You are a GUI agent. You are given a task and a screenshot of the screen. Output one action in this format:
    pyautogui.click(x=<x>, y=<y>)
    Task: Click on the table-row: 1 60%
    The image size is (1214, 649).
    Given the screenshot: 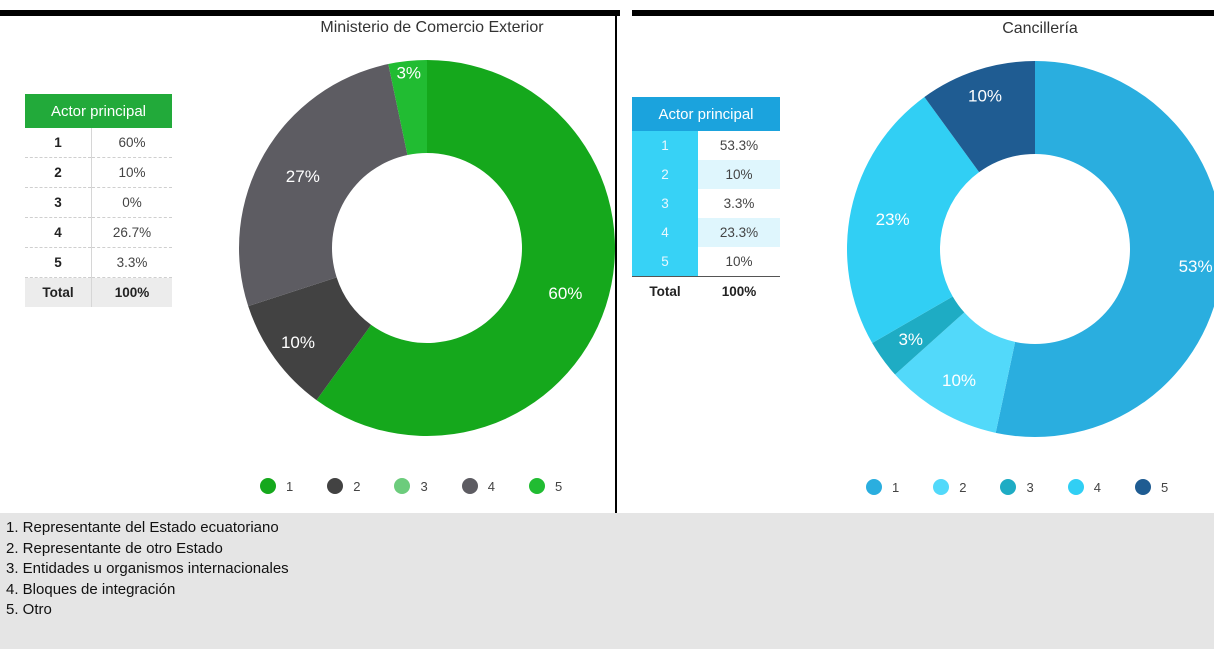 What is the action you would take?
    pyautogui.click(x=98, y=143)
    